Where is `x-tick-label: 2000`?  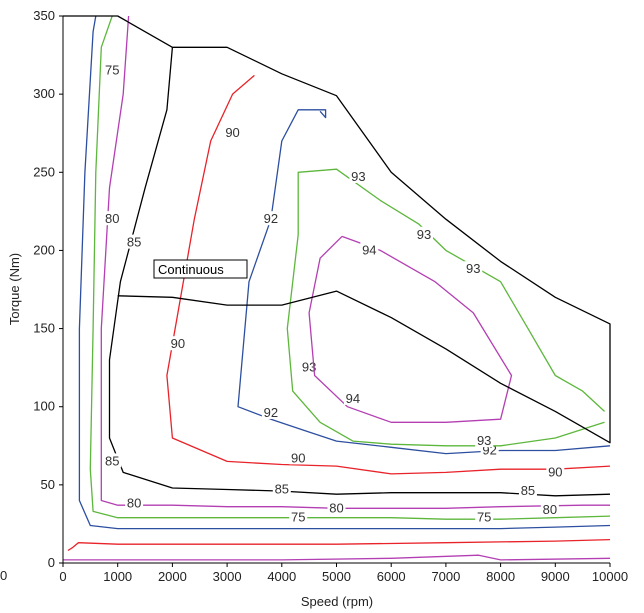
x-tick-label: 2000 is located at coordinates (172, 576).